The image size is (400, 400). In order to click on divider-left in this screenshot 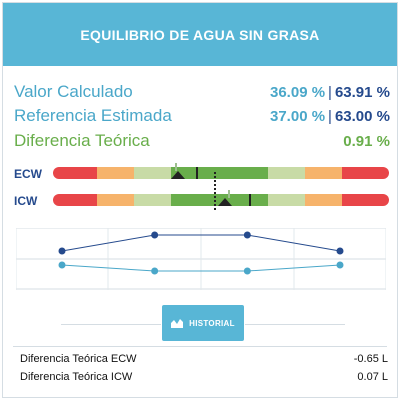, I will do `click(111, 324)`.